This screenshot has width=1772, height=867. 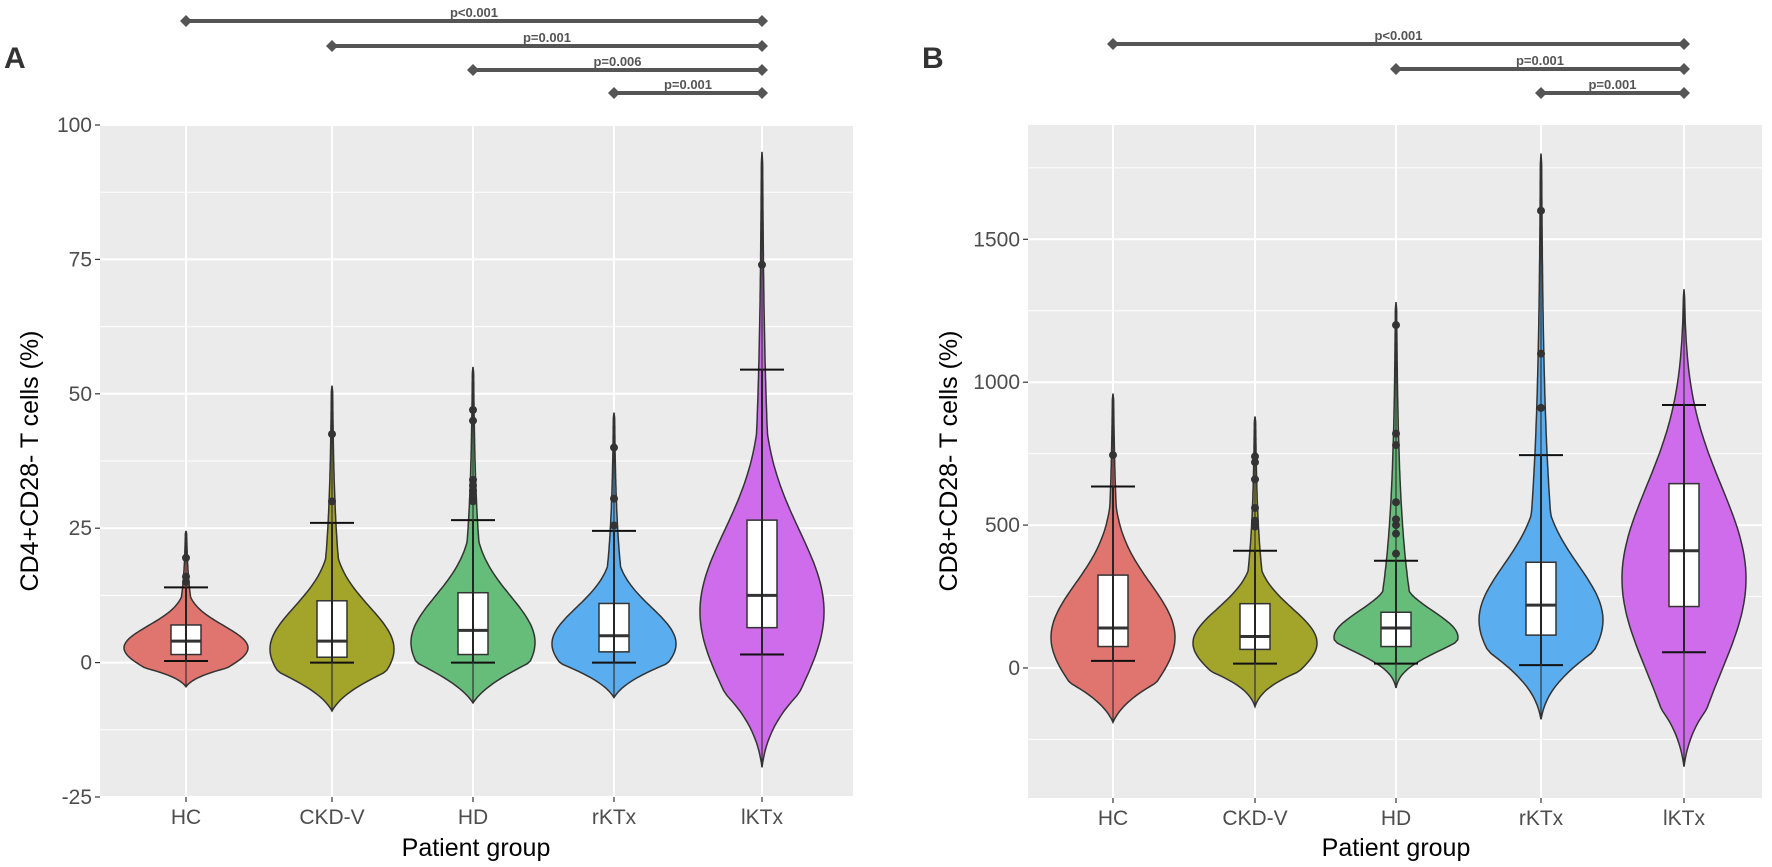 What do you see at coordinates (996, 239) in the screenshot?
I see `y-tick-label: 1500` at bounding box center [996, 239].